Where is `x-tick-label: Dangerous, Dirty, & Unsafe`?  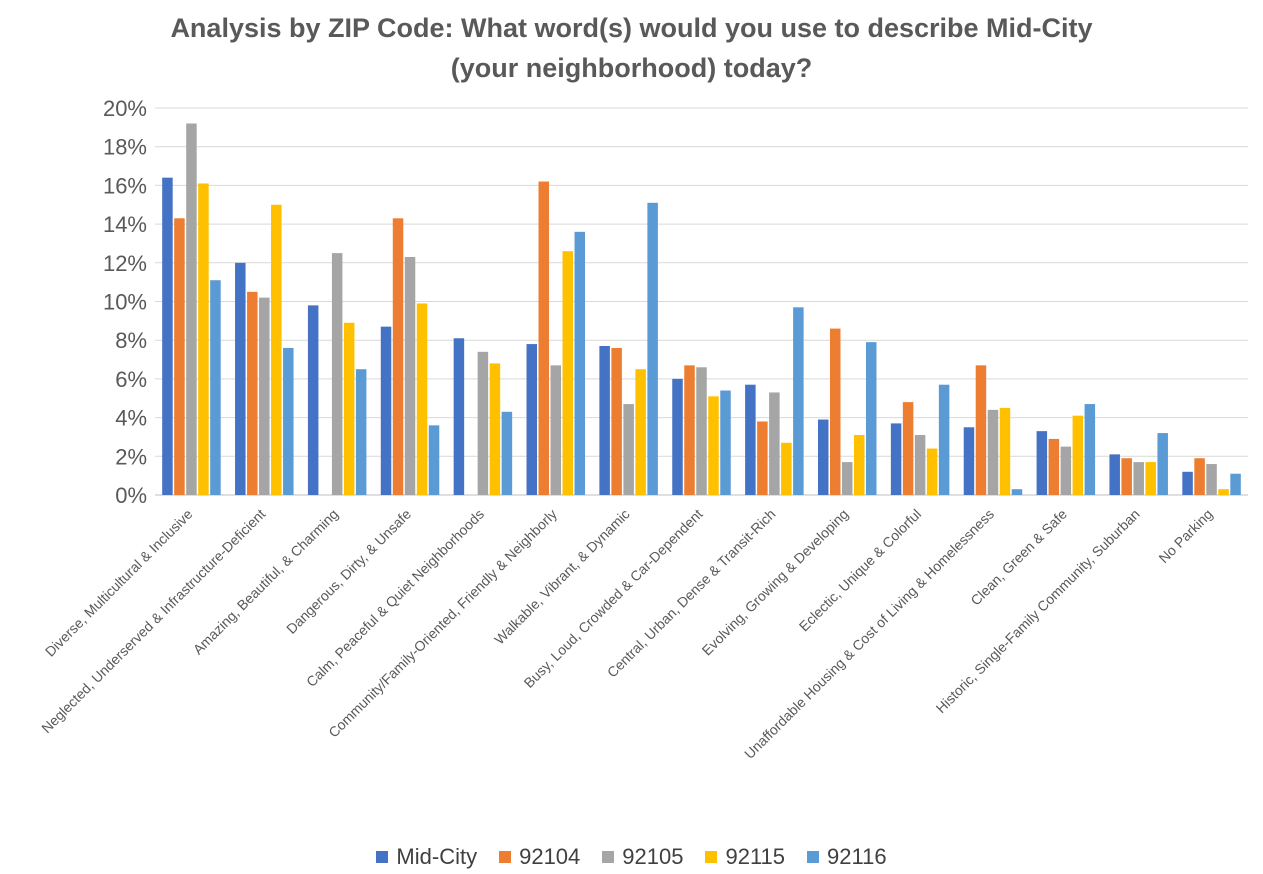 x-tick-label: Dangerous, Dirty, & Unsafe is located at coordinates (348, 571).